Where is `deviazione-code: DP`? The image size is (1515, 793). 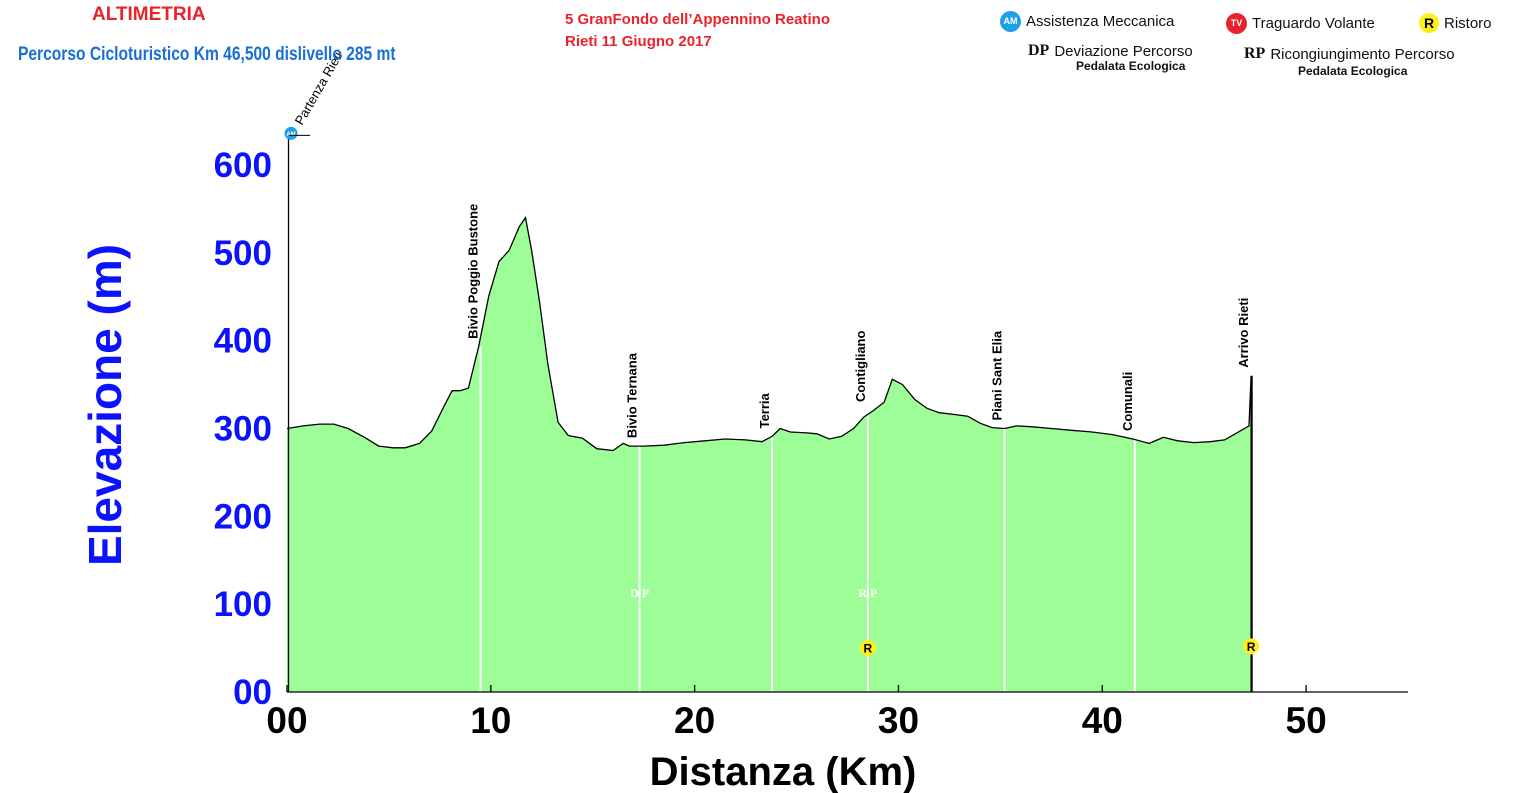
deviazione-code: DP is located at coordinates (1039, 50).